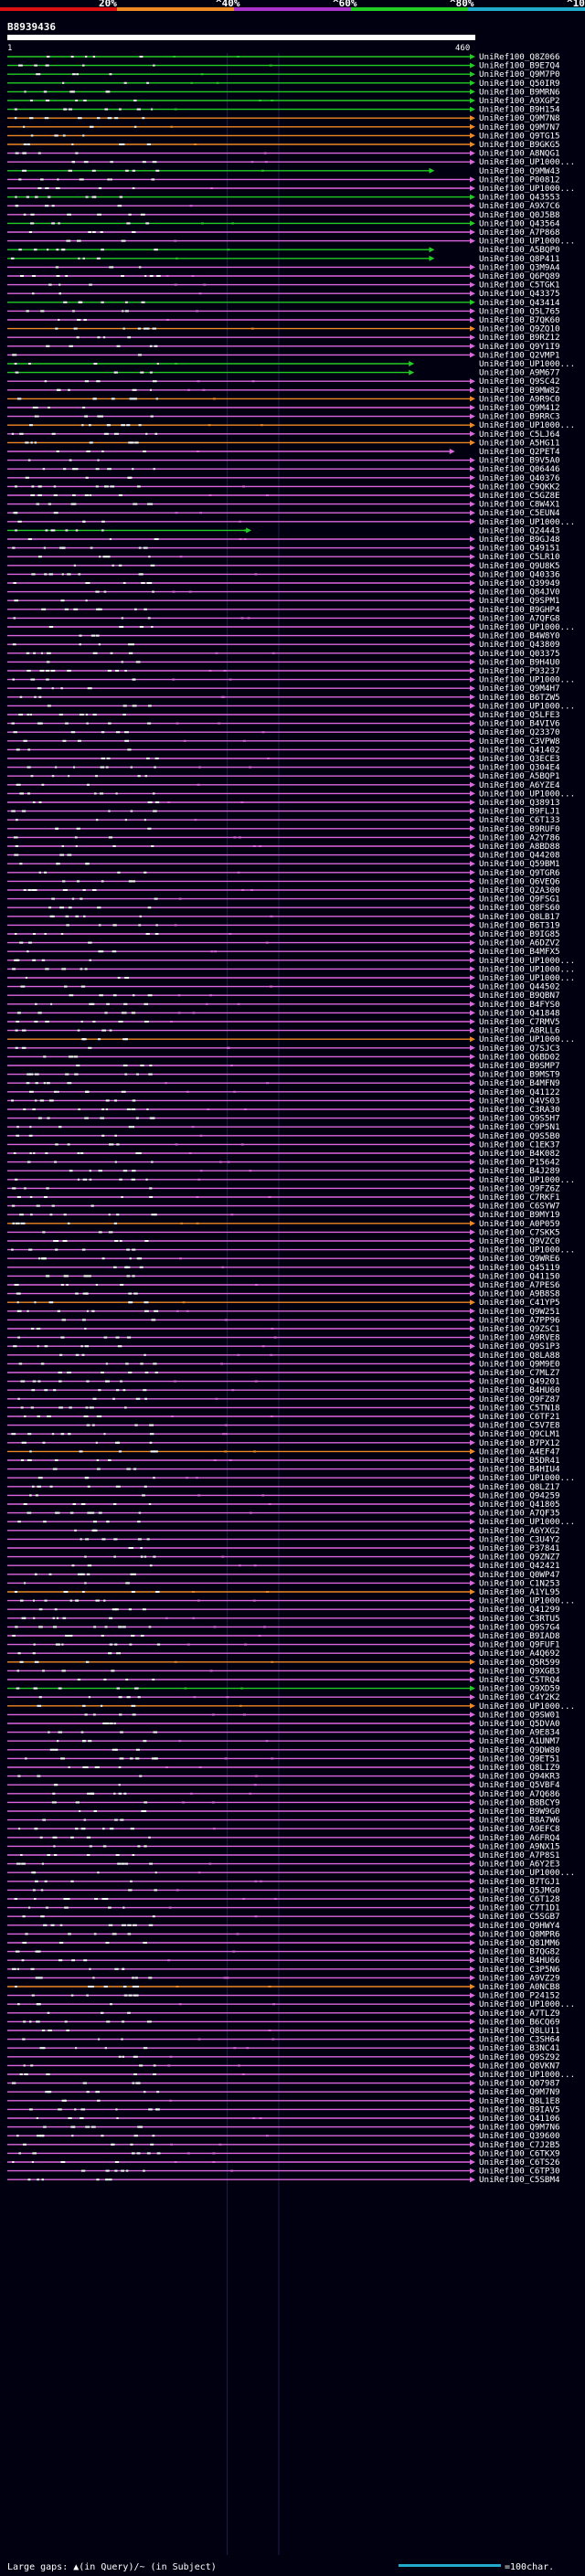  I want to click on hit-label: UniRef100_C3RTU5, so click(519, 1619).